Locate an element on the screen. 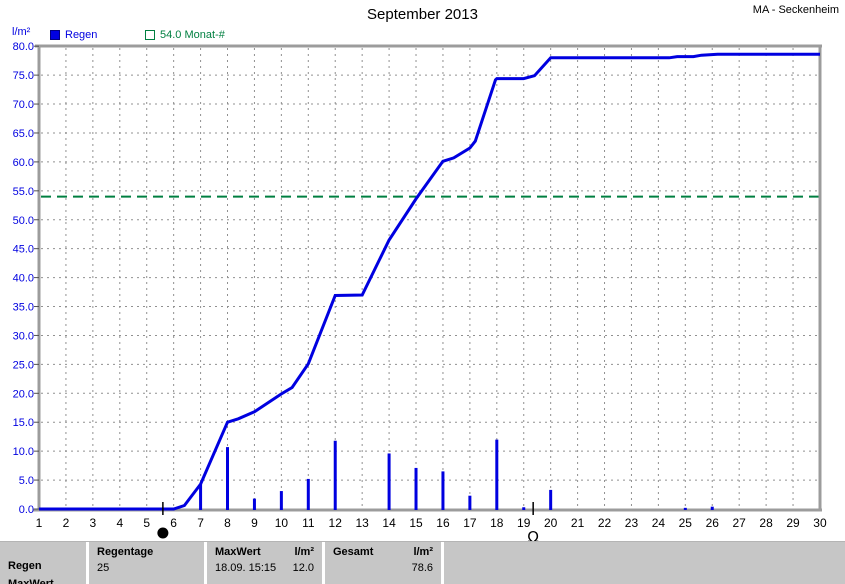 This screenshot has height=584, width=845. svg-text: 23 is located at coordinates (632, 523).